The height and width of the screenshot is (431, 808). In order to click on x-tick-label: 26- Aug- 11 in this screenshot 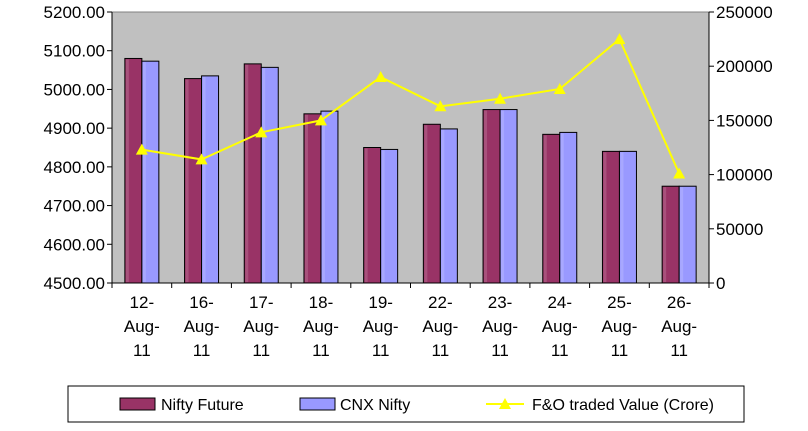, I will do `click(679, 326)`.